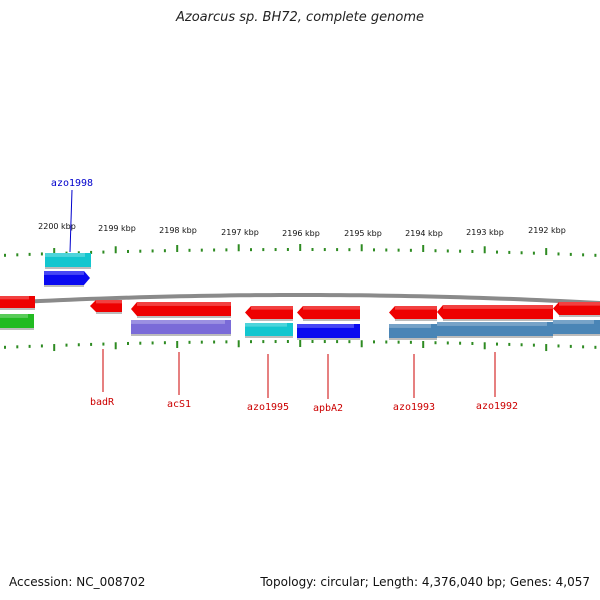 The image size is (600, 600). I want to click on gene-acS1, so click(181, 309).